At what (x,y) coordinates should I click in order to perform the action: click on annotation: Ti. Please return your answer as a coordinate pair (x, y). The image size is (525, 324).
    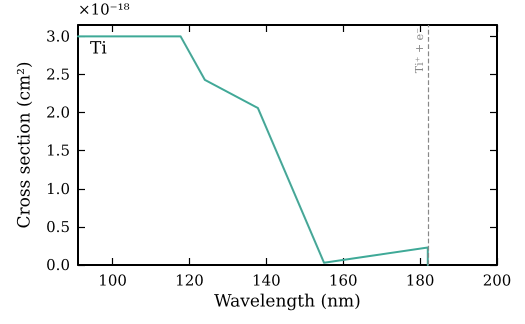
    Looking at the image, I should click on (99, 48).